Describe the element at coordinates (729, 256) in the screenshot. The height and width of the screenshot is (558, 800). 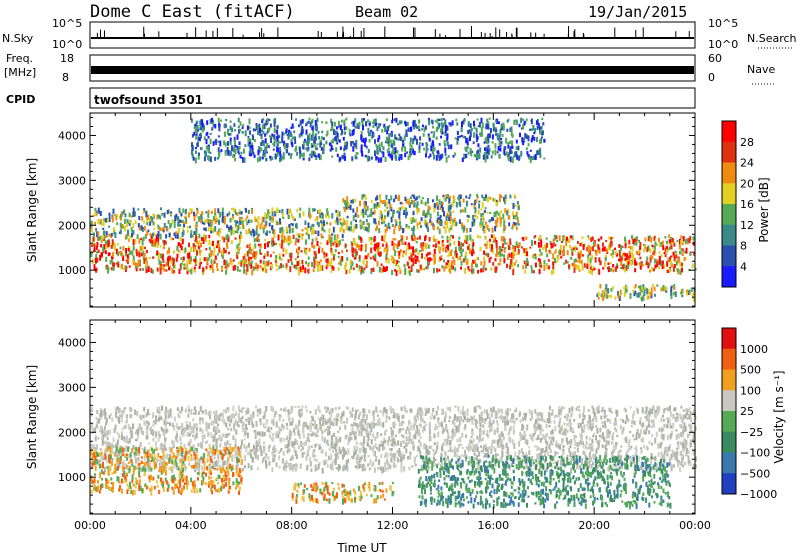
I see `colorbar-swatch` at that location.